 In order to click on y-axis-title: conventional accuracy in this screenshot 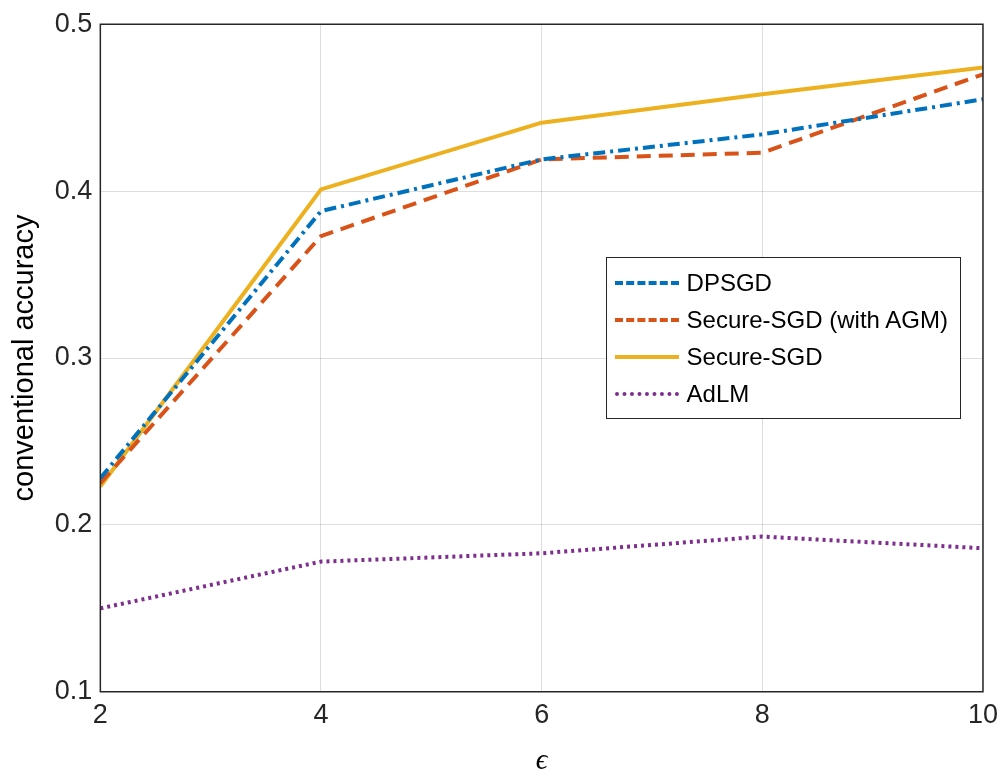, I will do `click(23, 358)`.